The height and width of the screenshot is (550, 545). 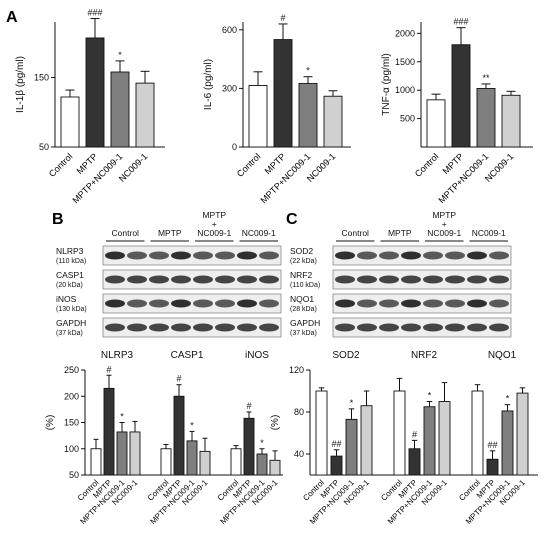 I want to click on blot-protein-label: NRF2, so click(x=301, y=275).